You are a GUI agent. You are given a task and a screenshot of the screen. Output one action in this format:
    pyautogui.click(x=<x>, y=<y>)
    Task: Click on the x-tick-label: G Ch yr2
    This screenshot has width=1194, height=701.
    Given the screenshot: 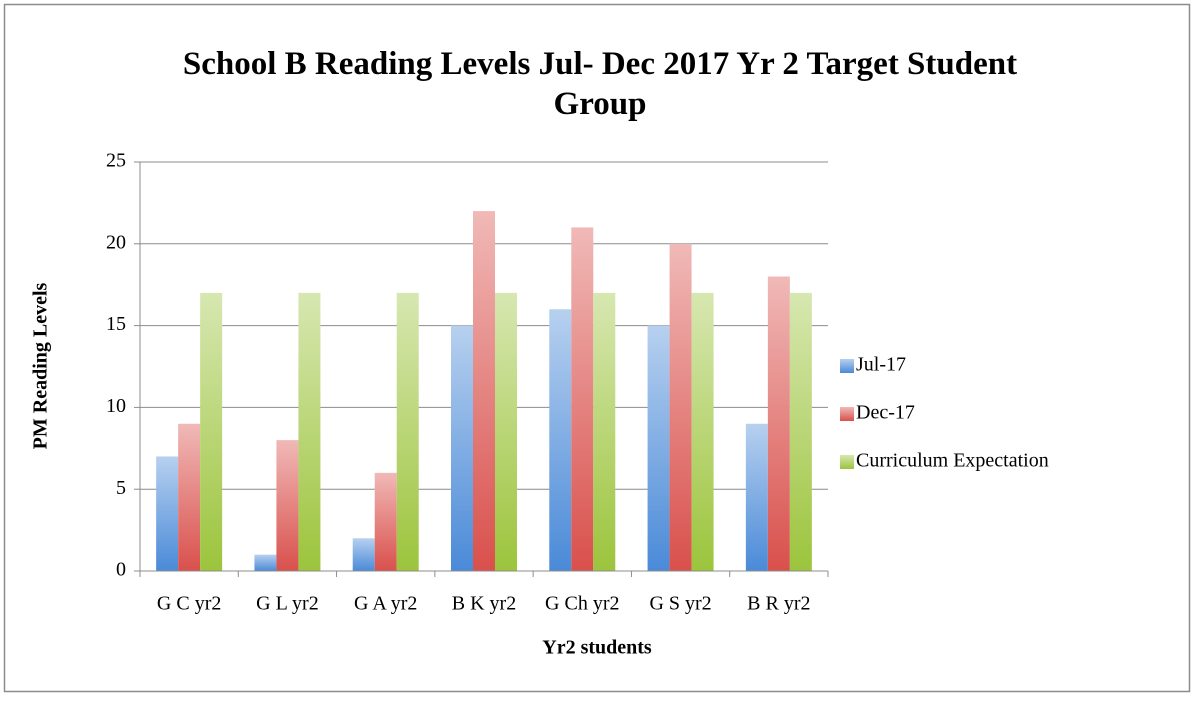 What is the action you would take?
    pyautogui.click(x=582, y=604)
    